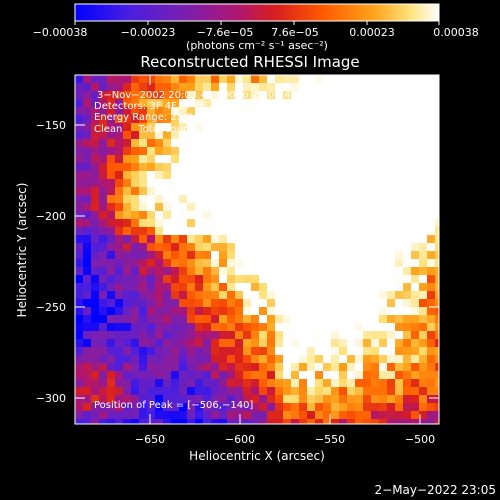 This screenshot has width=500, height=500. I want to click on x-tick-label: −650, so click(150, 439).